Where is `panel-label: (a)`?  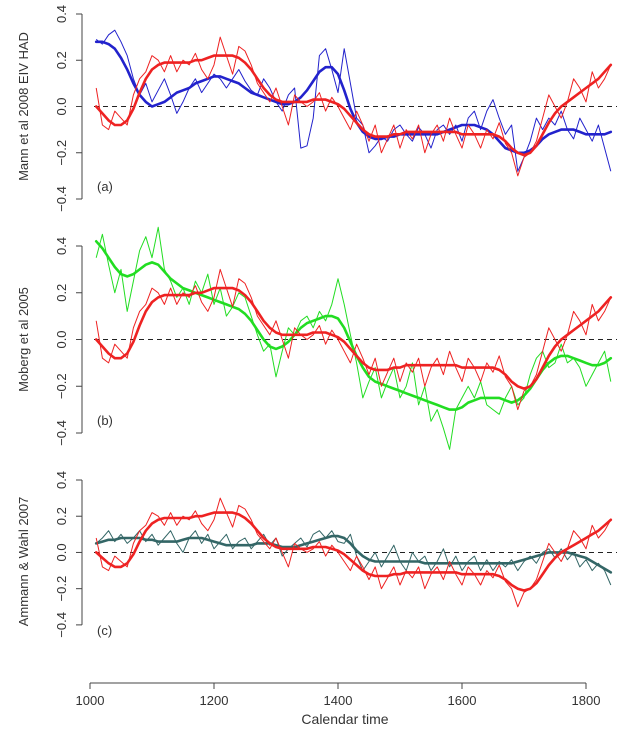 panel-label: (a) is located at coordinates (105, 186).